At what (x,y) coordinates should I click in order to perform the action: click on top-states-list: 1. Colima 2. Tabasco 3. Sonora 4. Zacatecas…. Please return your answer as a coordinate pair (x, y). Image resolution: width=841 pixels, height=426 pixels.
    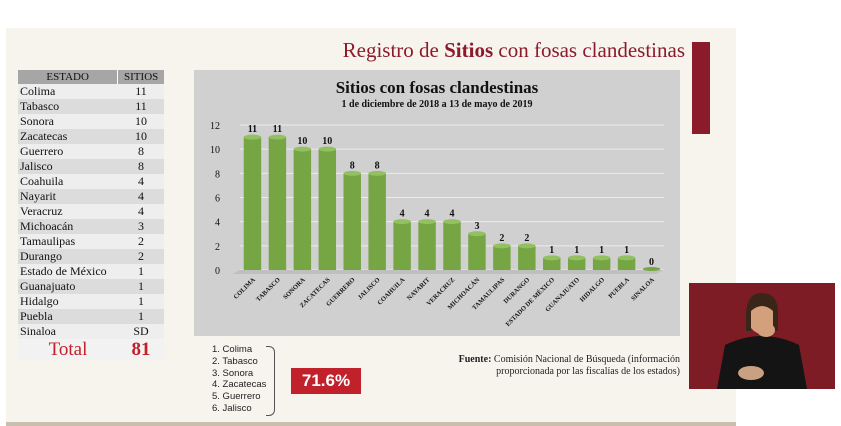
    Looking at the image, I should click on (239, 379).